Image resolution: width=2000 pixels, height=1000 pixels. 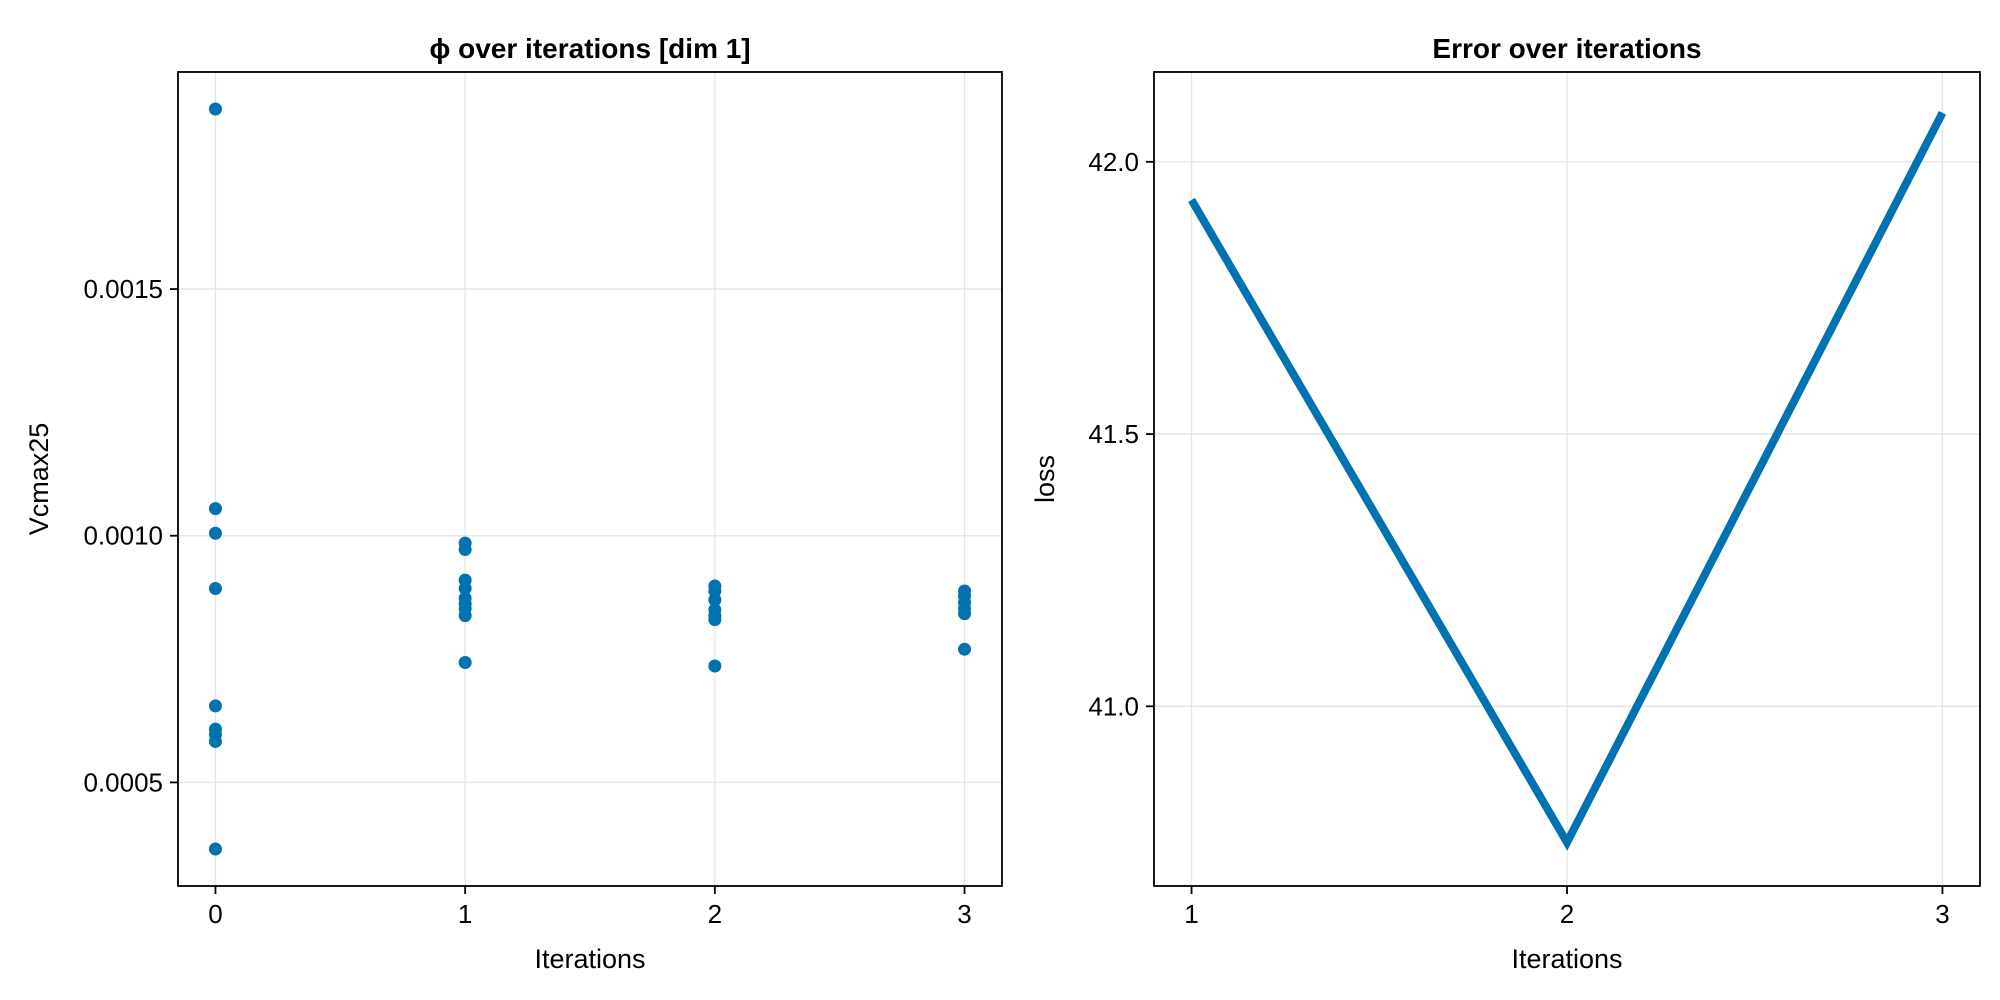 What do you see at coordinates (39, 479) in the screenshot?
I see `scatter-y-axis-label: Vcmax25` at bounding box center [39, 479].